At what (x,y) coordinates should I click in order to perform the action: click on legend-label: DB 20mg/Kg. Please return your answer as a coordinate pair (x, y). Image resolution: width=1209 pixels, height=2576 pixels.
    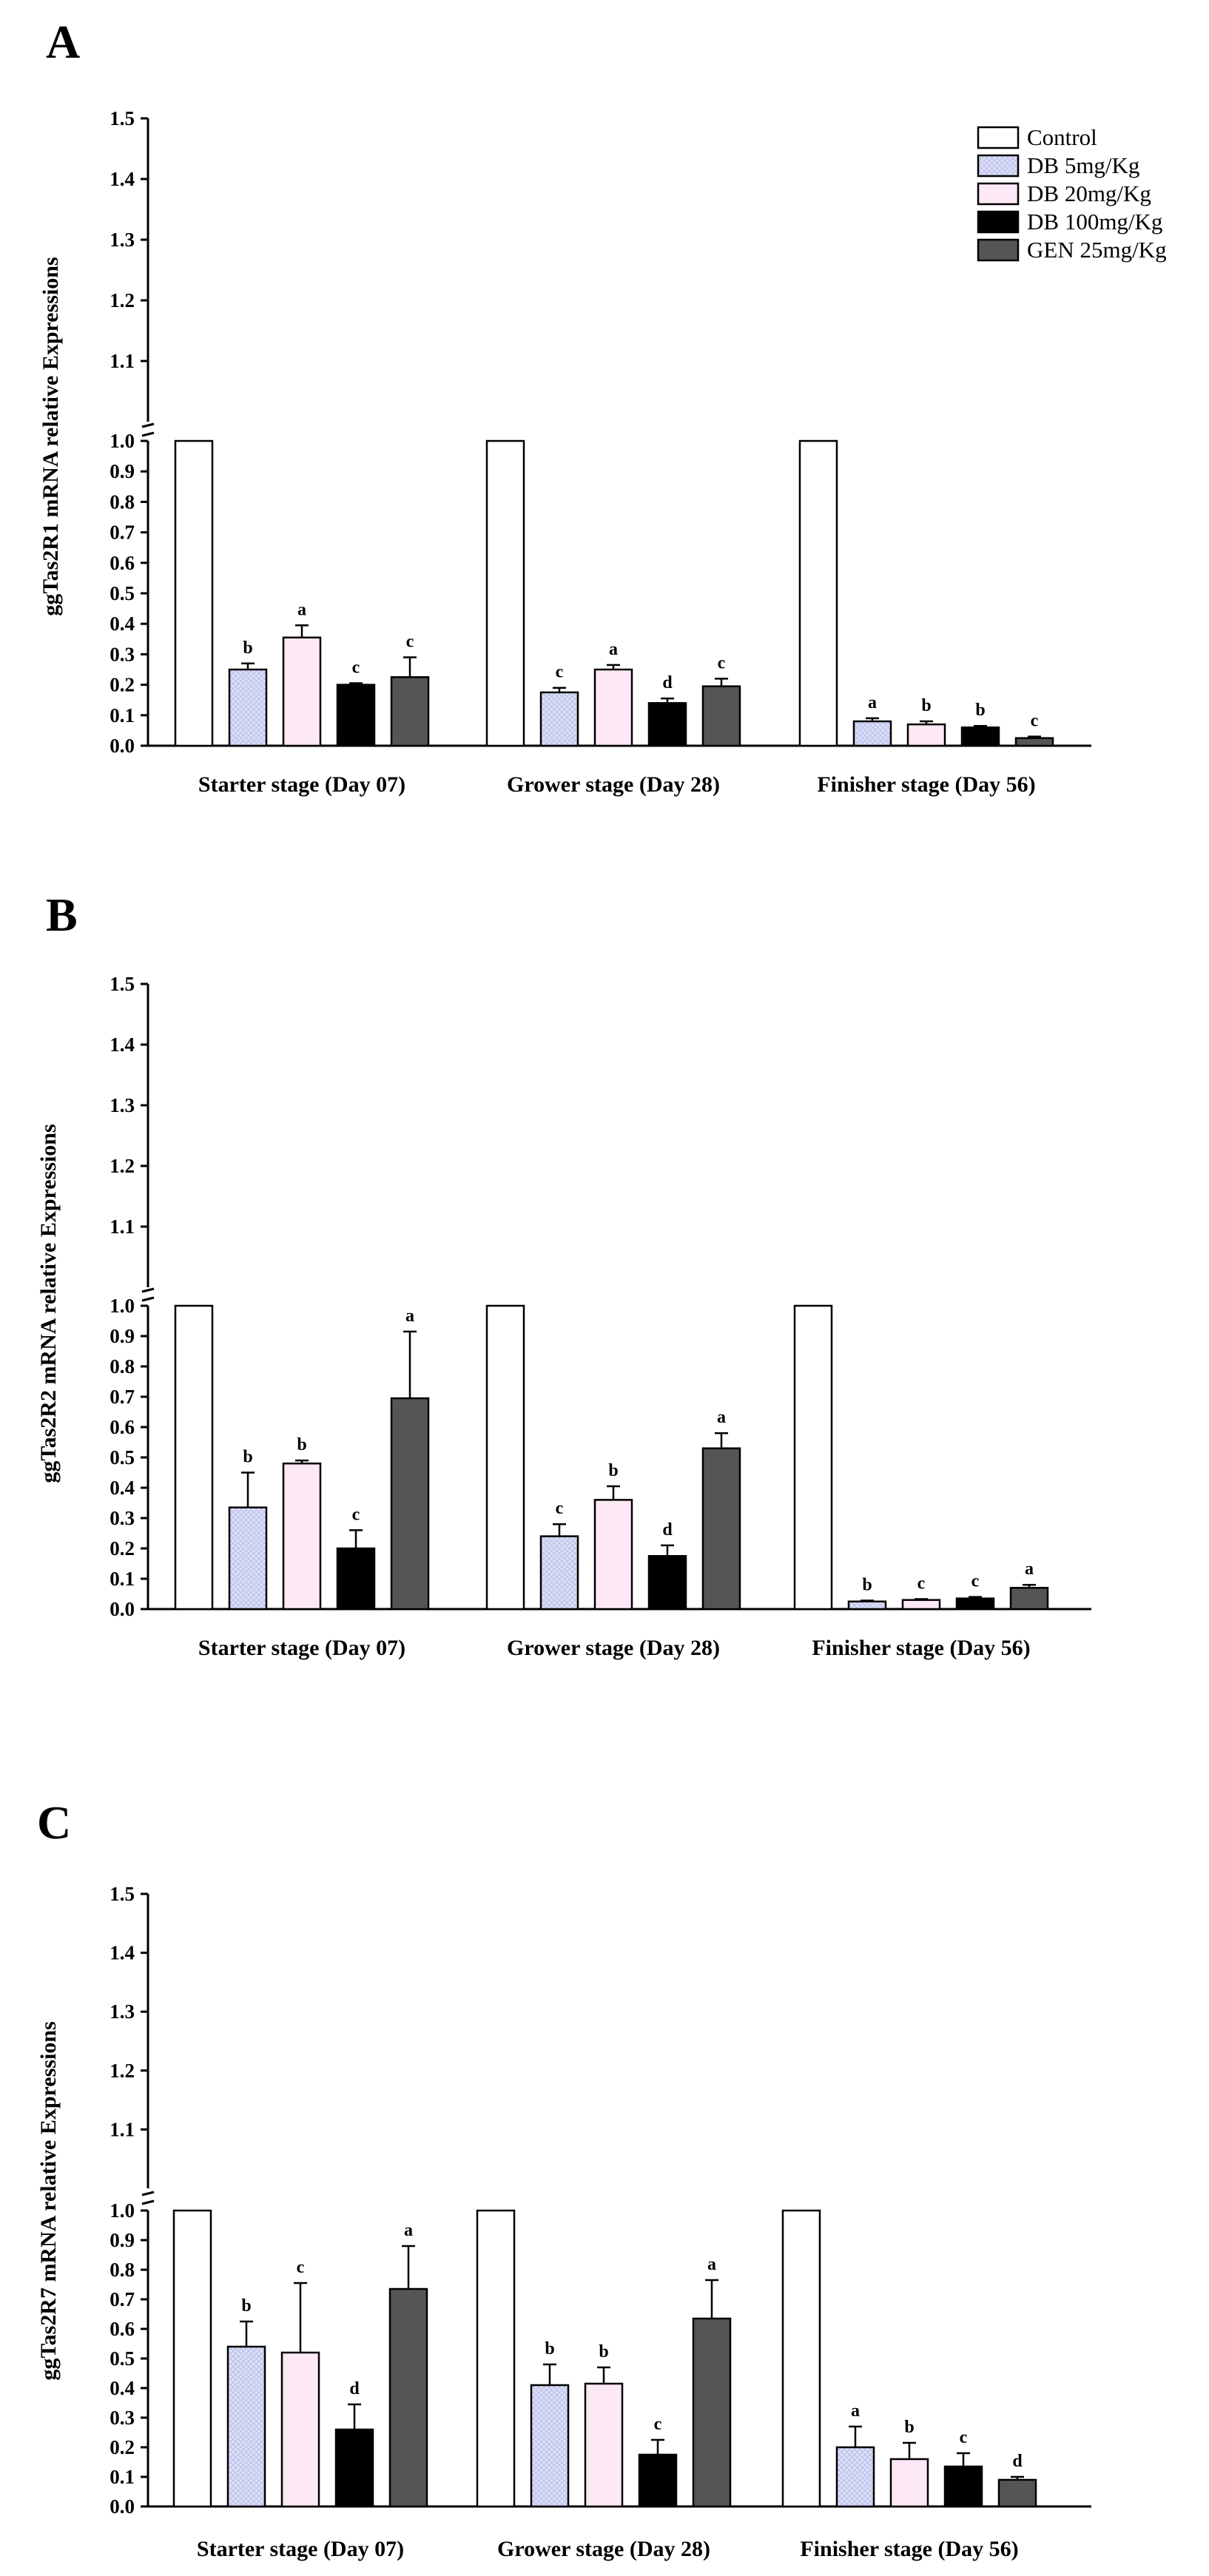
    Looking at the image, I should click on (1089, 193).